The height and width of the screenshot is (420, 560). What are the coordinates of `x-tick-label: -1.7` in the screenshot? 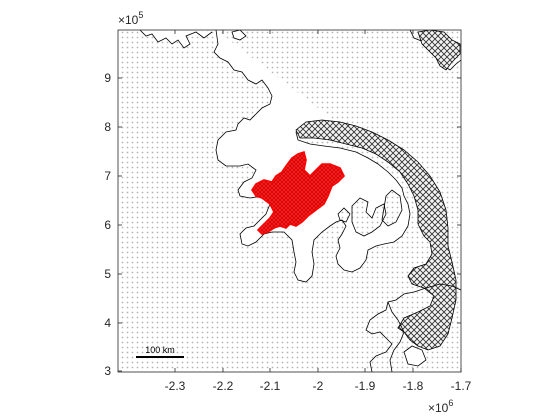 It's located at (461, 386).